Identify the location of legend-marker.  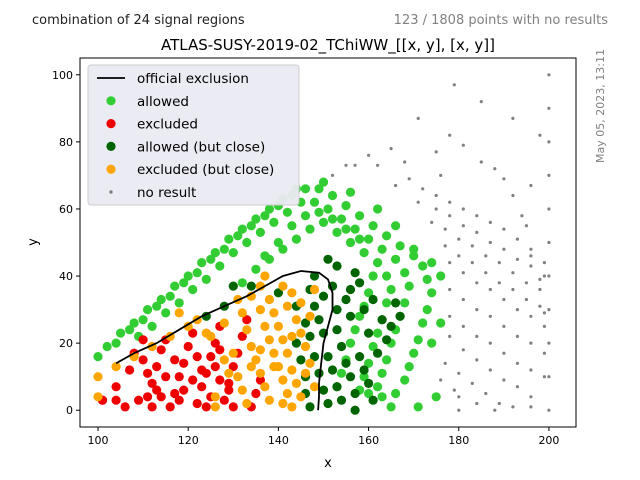
(111, 146).